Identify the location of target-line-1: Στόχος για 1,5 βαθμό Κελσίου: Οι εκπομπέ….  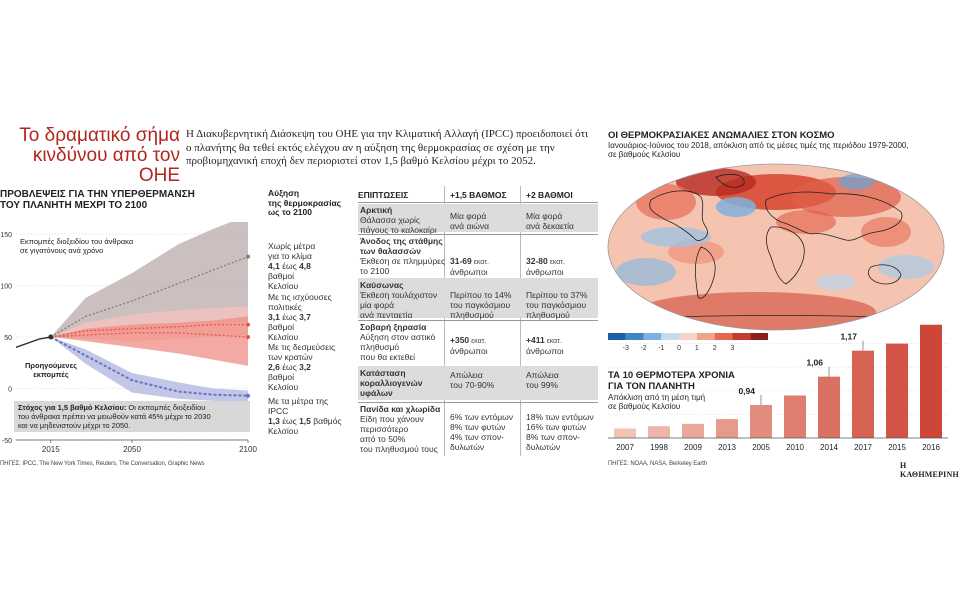
(132, 407).